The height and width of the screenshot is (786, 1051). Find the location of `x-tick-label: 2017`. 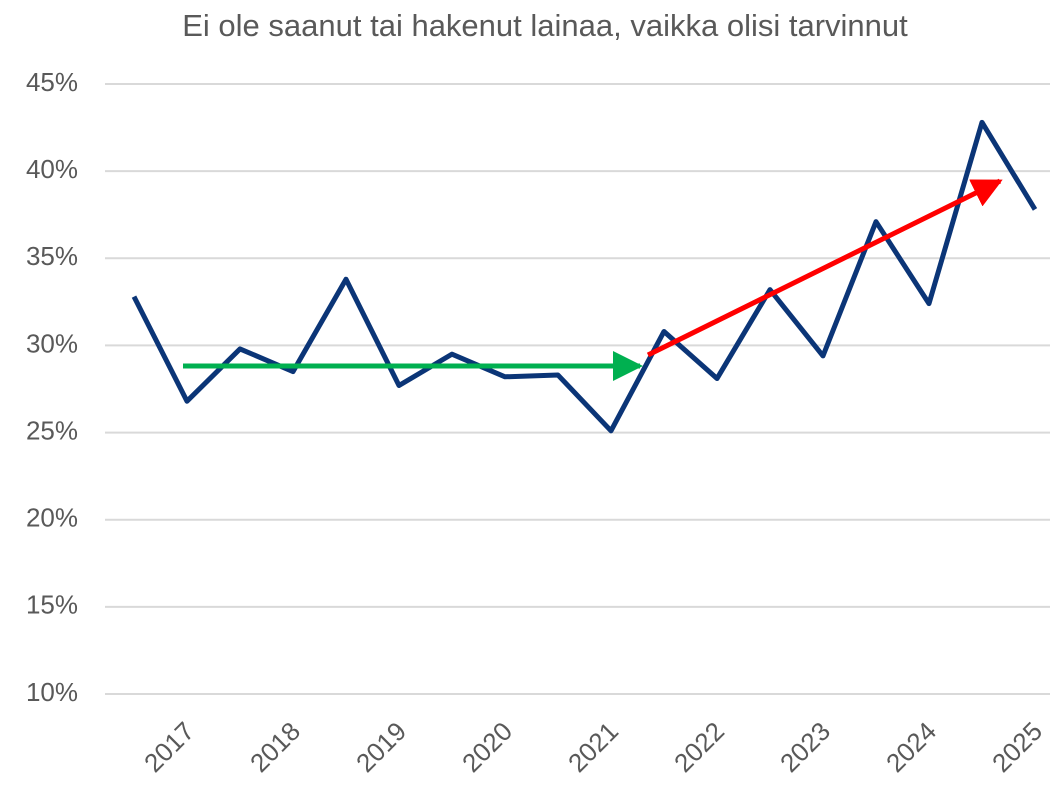

x-tick-label: 2017 is located at coordinates (169, 747).